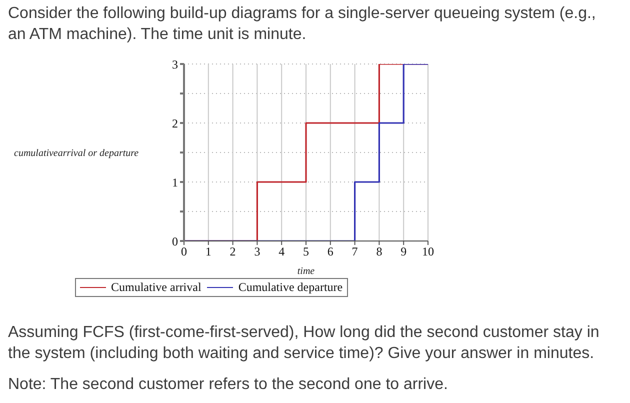 The image size is (630, 403). What do you see at coordinates (156, 287) in the screenshot?
I see `legend-label: Cumulative arrival` at bounding box center [156, 287].